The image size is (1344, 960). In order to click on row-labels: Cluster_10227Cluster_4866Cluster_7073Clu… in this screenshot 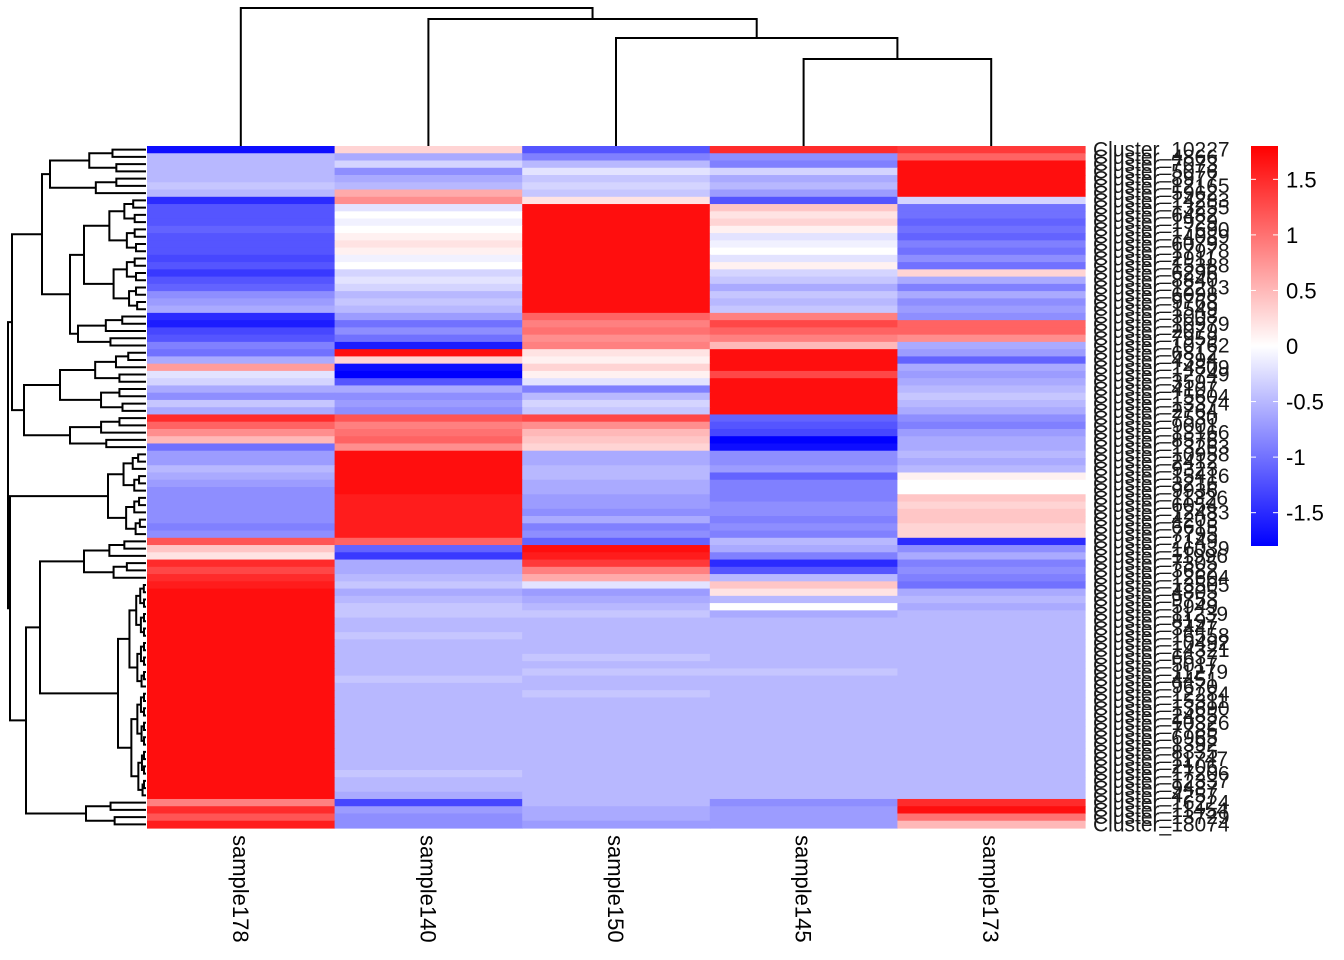, I will do `click(1161, 488)`.